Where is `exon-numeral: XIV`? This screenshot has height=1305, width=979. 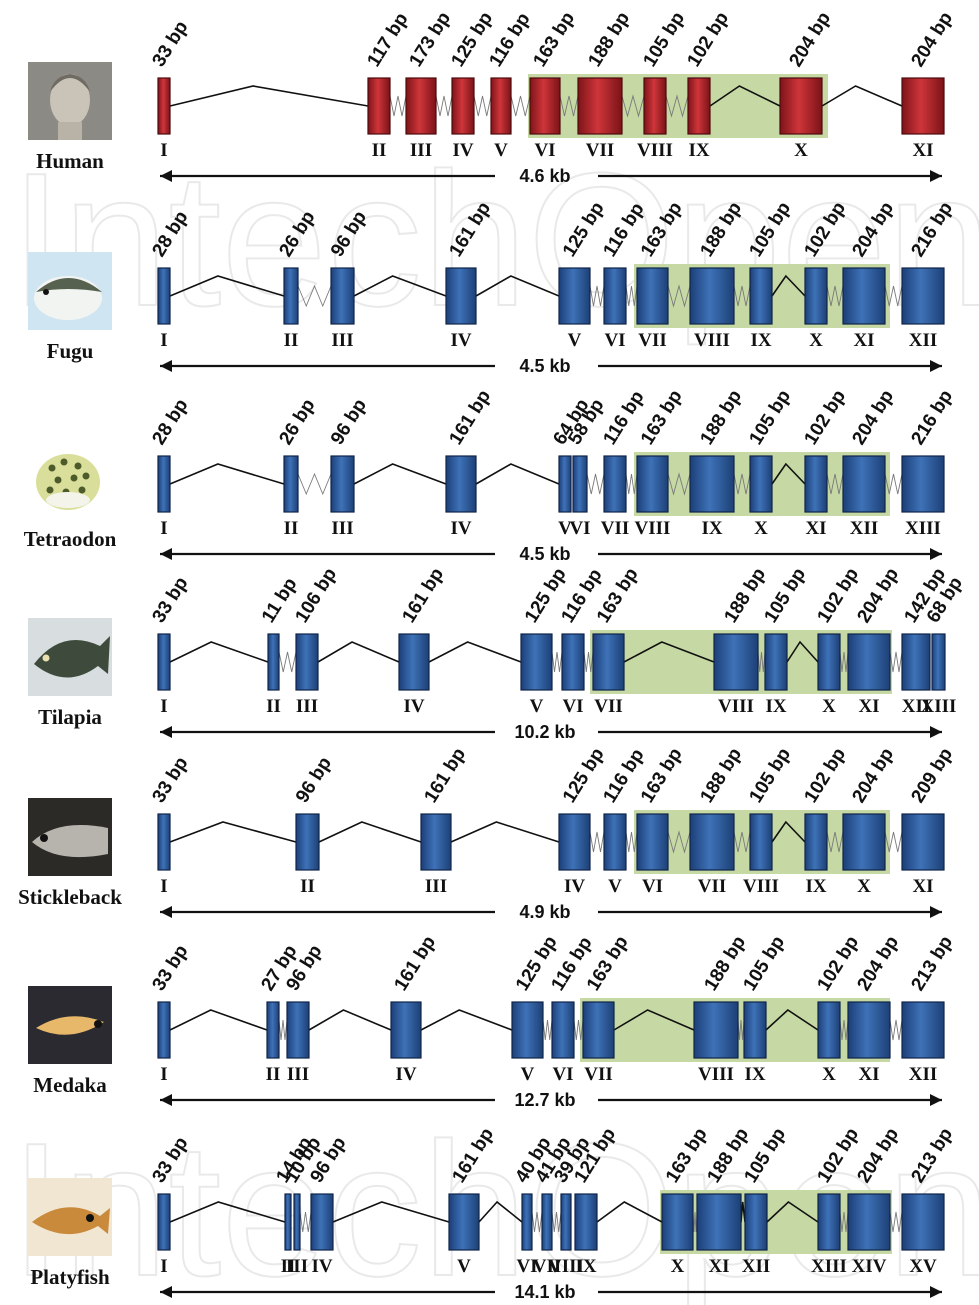 exon-numeral: XIV is located at coordinates (869, 1266).